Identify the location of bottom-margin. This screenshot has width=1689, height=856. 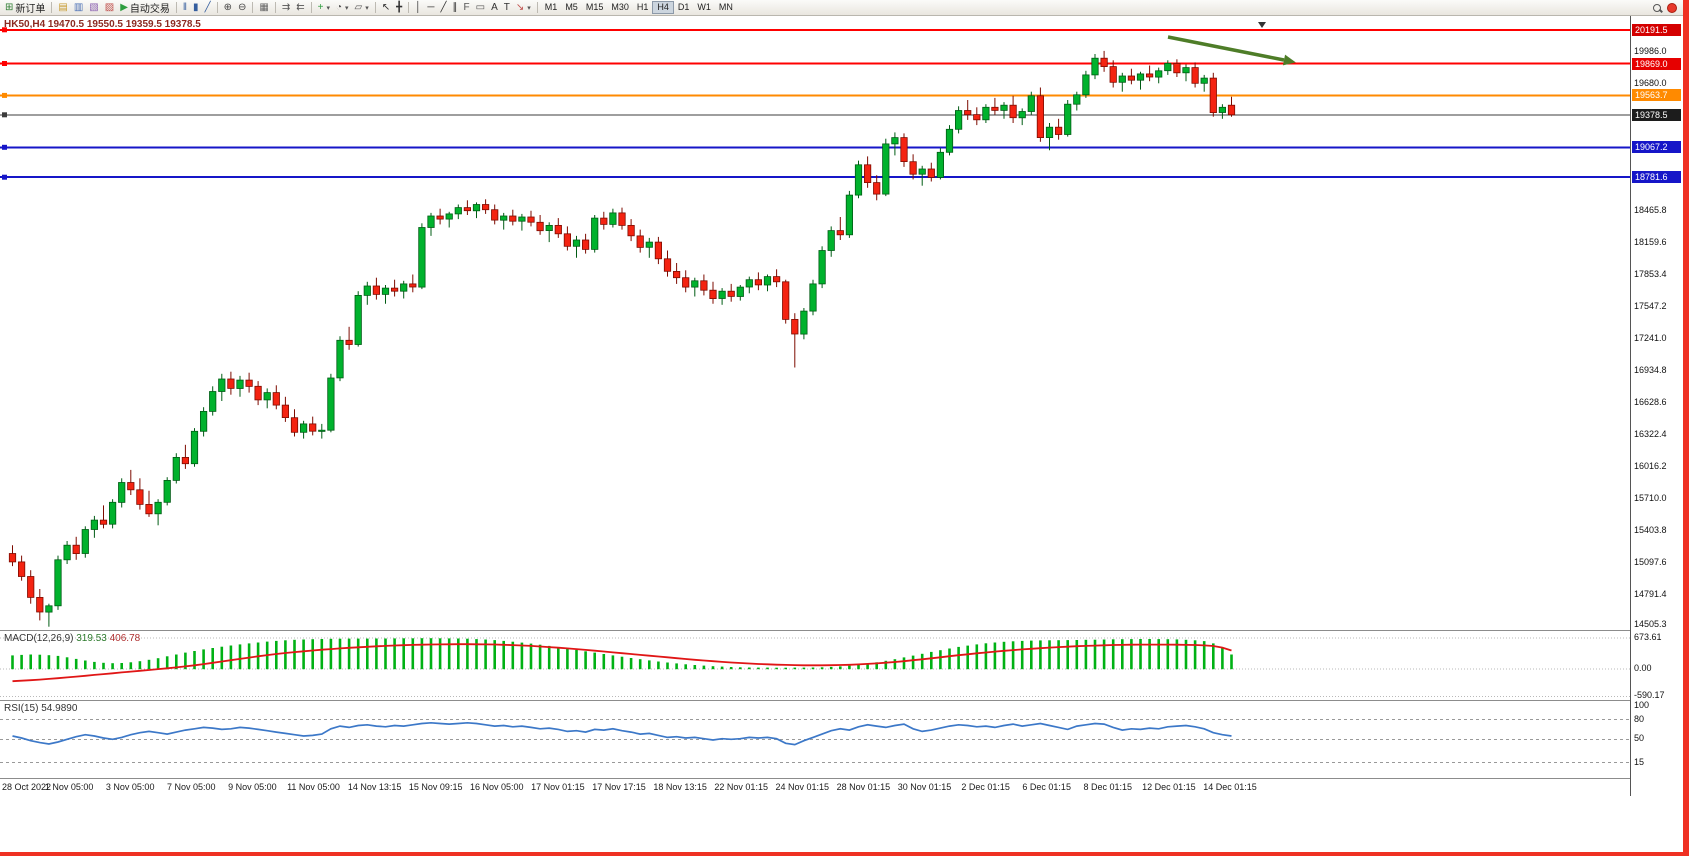
(844, 824).